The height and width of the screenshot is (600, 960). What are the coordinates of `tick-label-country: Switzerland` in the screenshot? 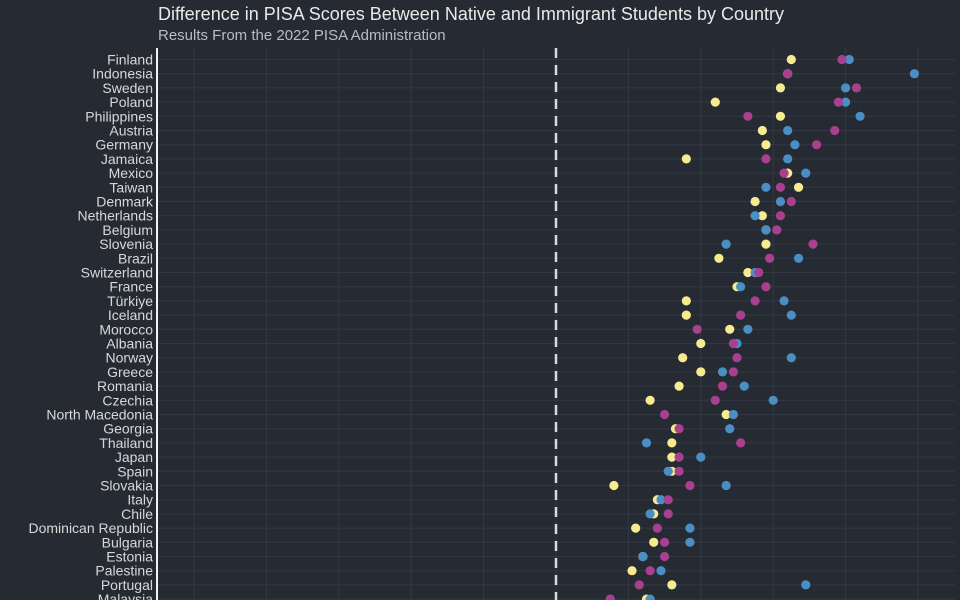 It's located at (117, 273).